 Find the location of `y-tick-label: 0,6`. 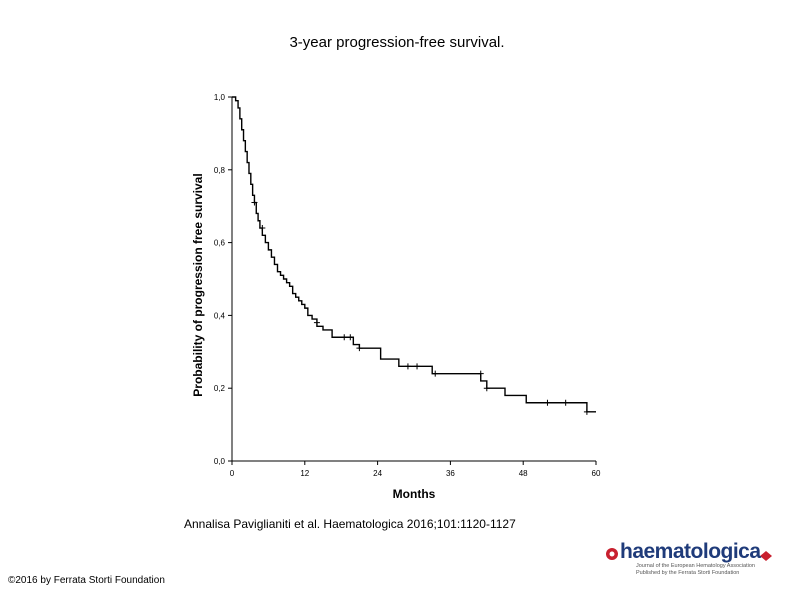

y-tick-label: 0,6 is located at coordinates (220, 243).